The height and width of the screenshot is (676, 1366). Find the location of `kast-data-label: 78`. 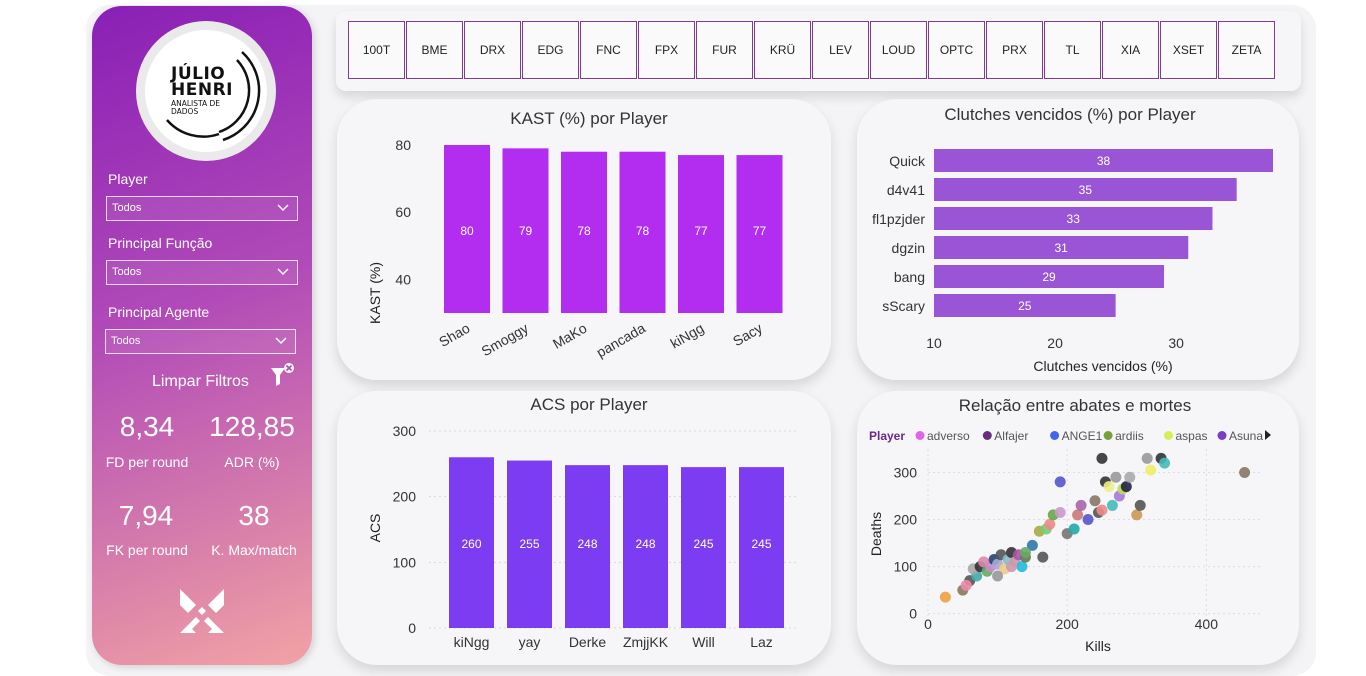

kast-data-label: 78 is located at coordinates (643, 231).